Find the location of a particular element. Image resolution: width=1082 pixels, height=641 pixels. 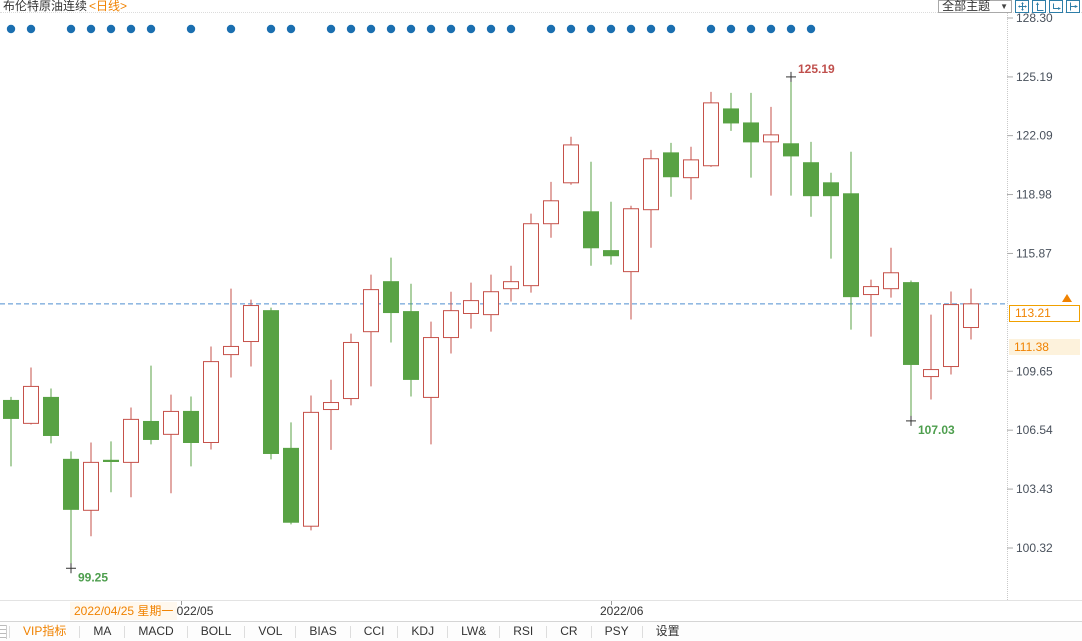

indicator-tab-LW&: LW& is located at coordinates (474, 631).